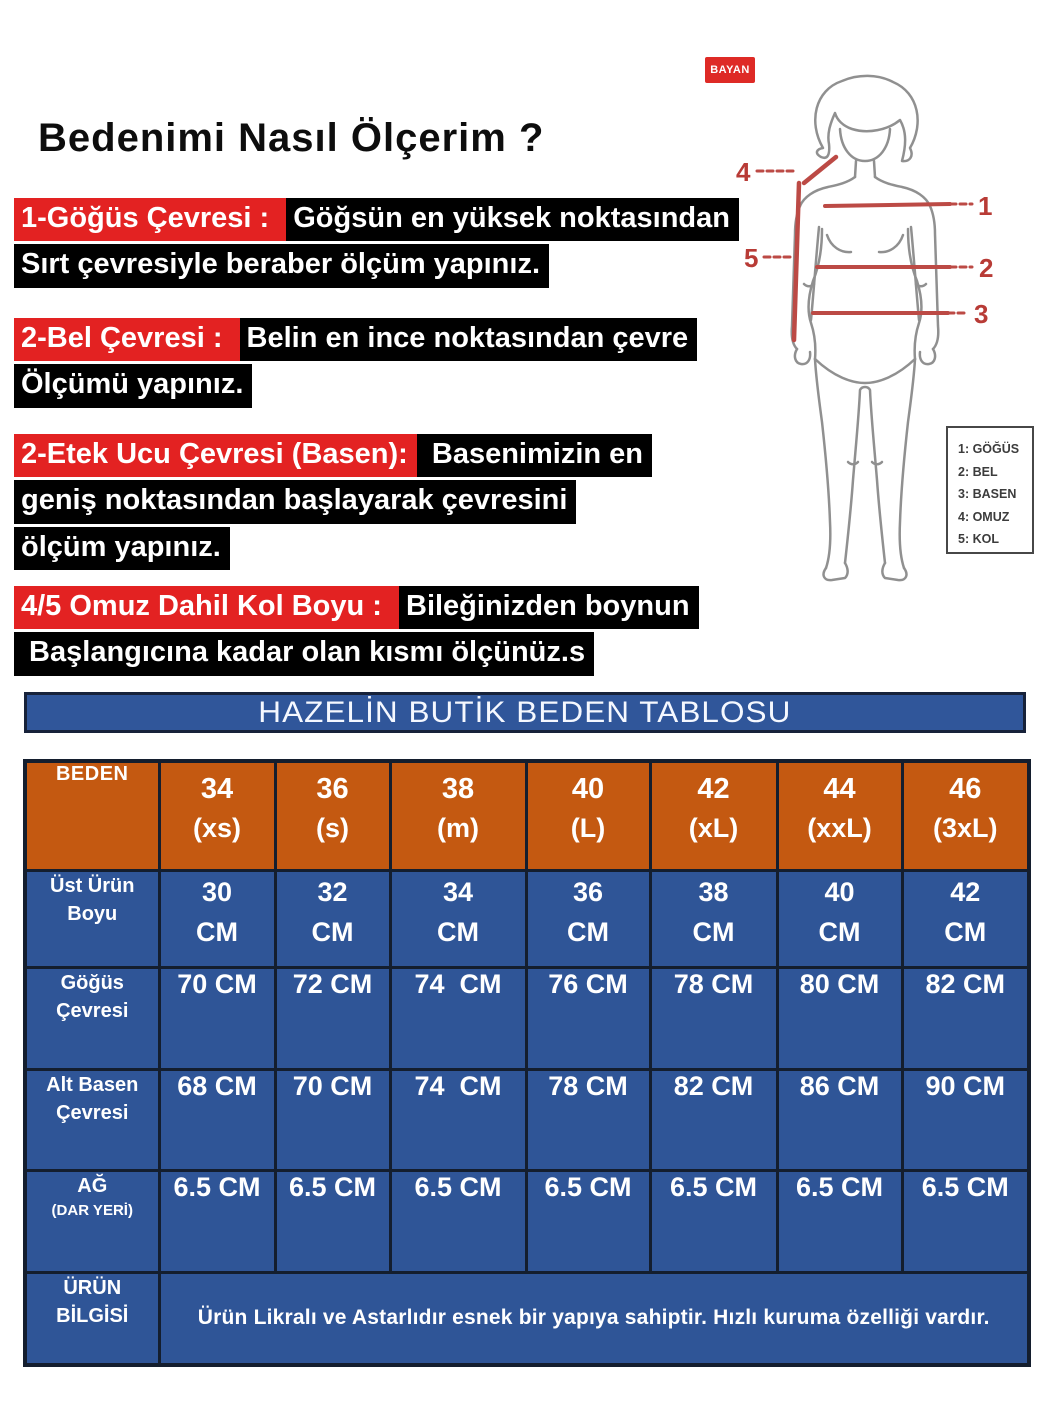 The width and height of the screenshot is (1050, 1421). What do you see at coordinates (965, 918) in the screenshot?
I see `value-cell: 42 CM` at bounding box center [965, 918].